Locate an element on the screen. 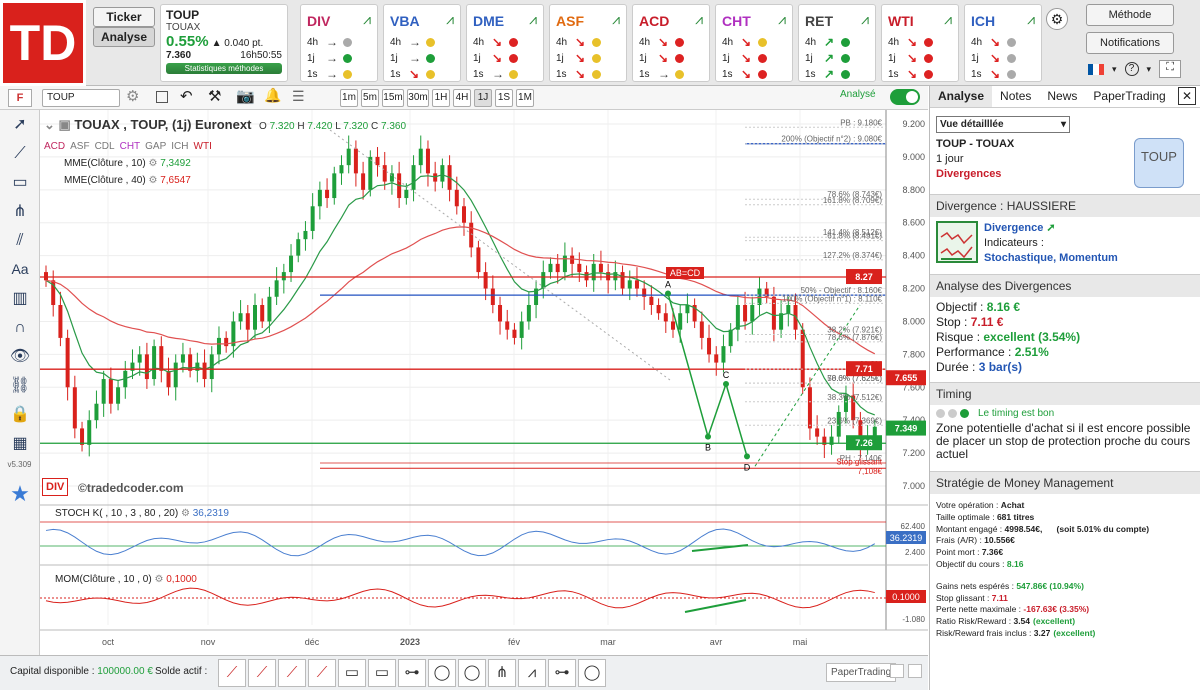  indicator-vba: VBA ⩘ 4h → 1j → 1s ↘ is located at coordinates (422, 43).